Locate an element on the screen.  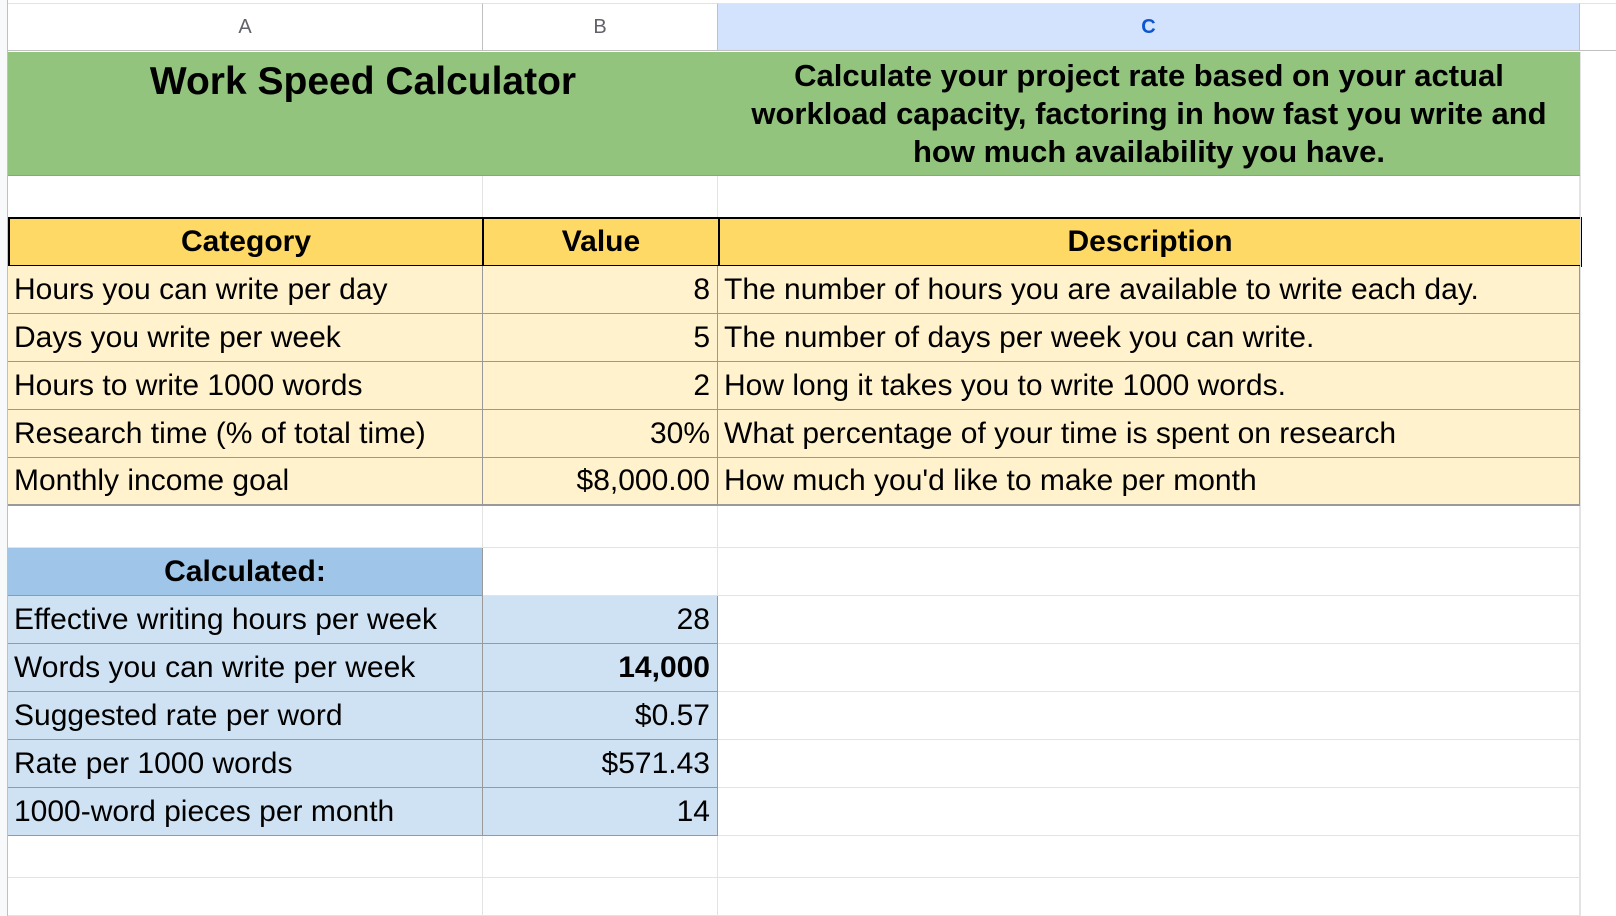
column-header-c: C is located at coordinates (1149, 27).